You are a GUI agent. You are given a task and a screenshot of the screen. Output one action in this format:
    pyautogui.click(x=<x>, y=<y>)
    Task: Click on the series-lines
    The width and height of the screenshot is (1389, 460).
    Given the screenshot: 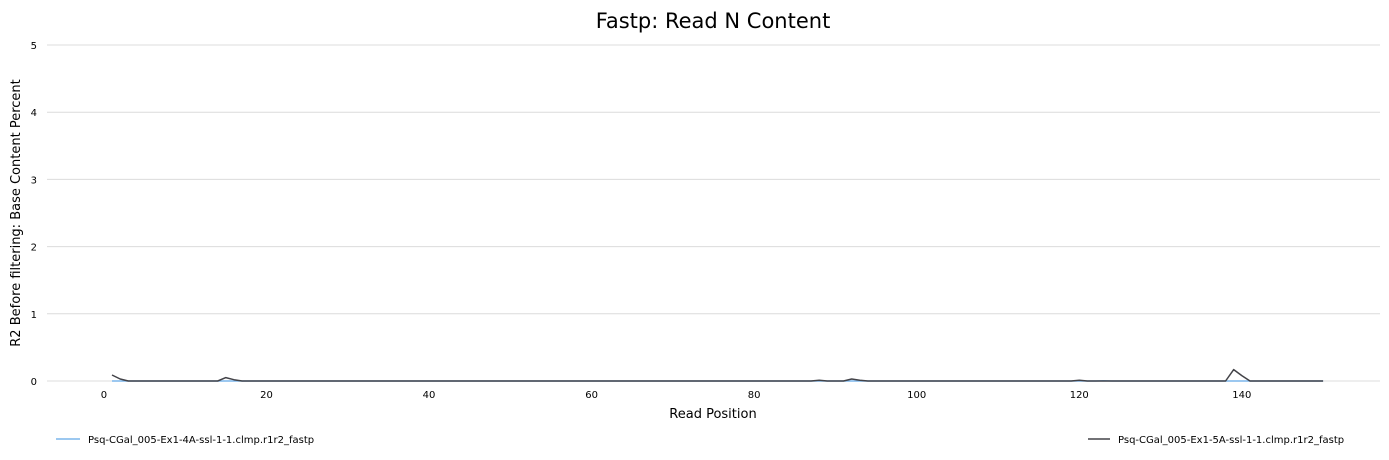 What is the action you would take?
    pyautogui.click(x=717, y=375)
    